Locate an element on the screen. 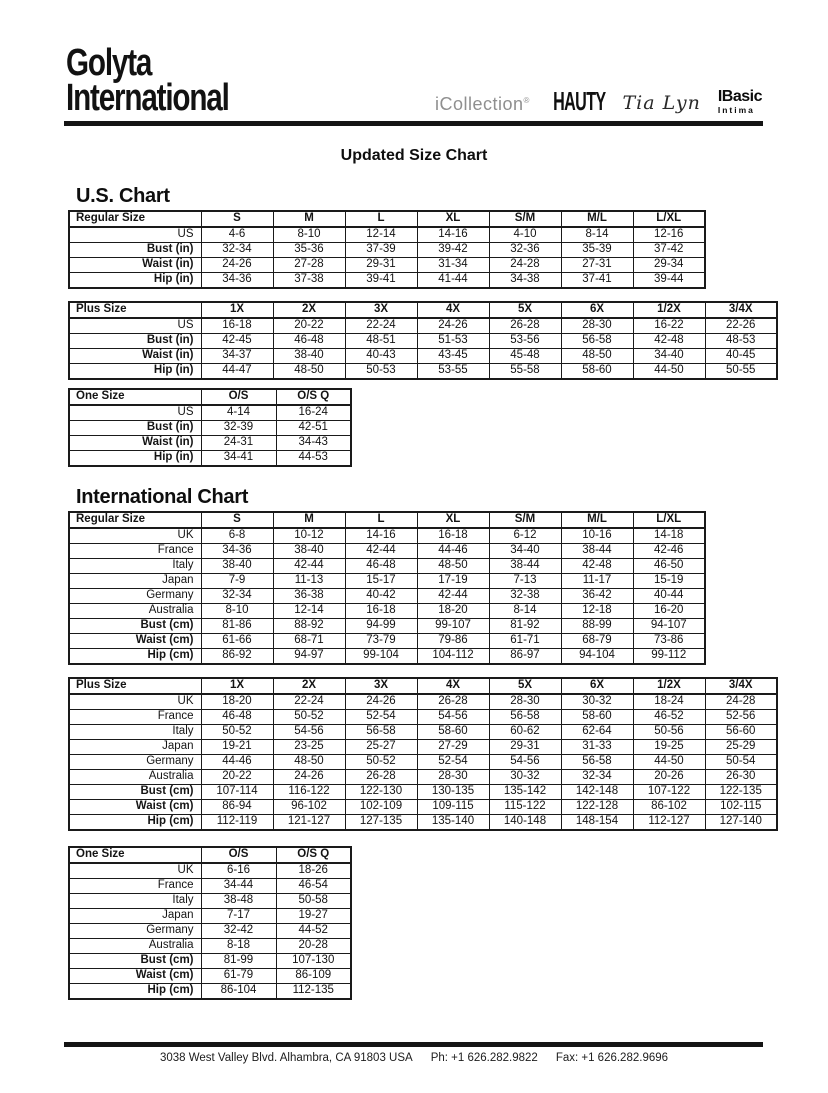 The height and width of the screenshot is (1093, 828). company-logo-line1: Golyta is located at coordinates (109, 63).